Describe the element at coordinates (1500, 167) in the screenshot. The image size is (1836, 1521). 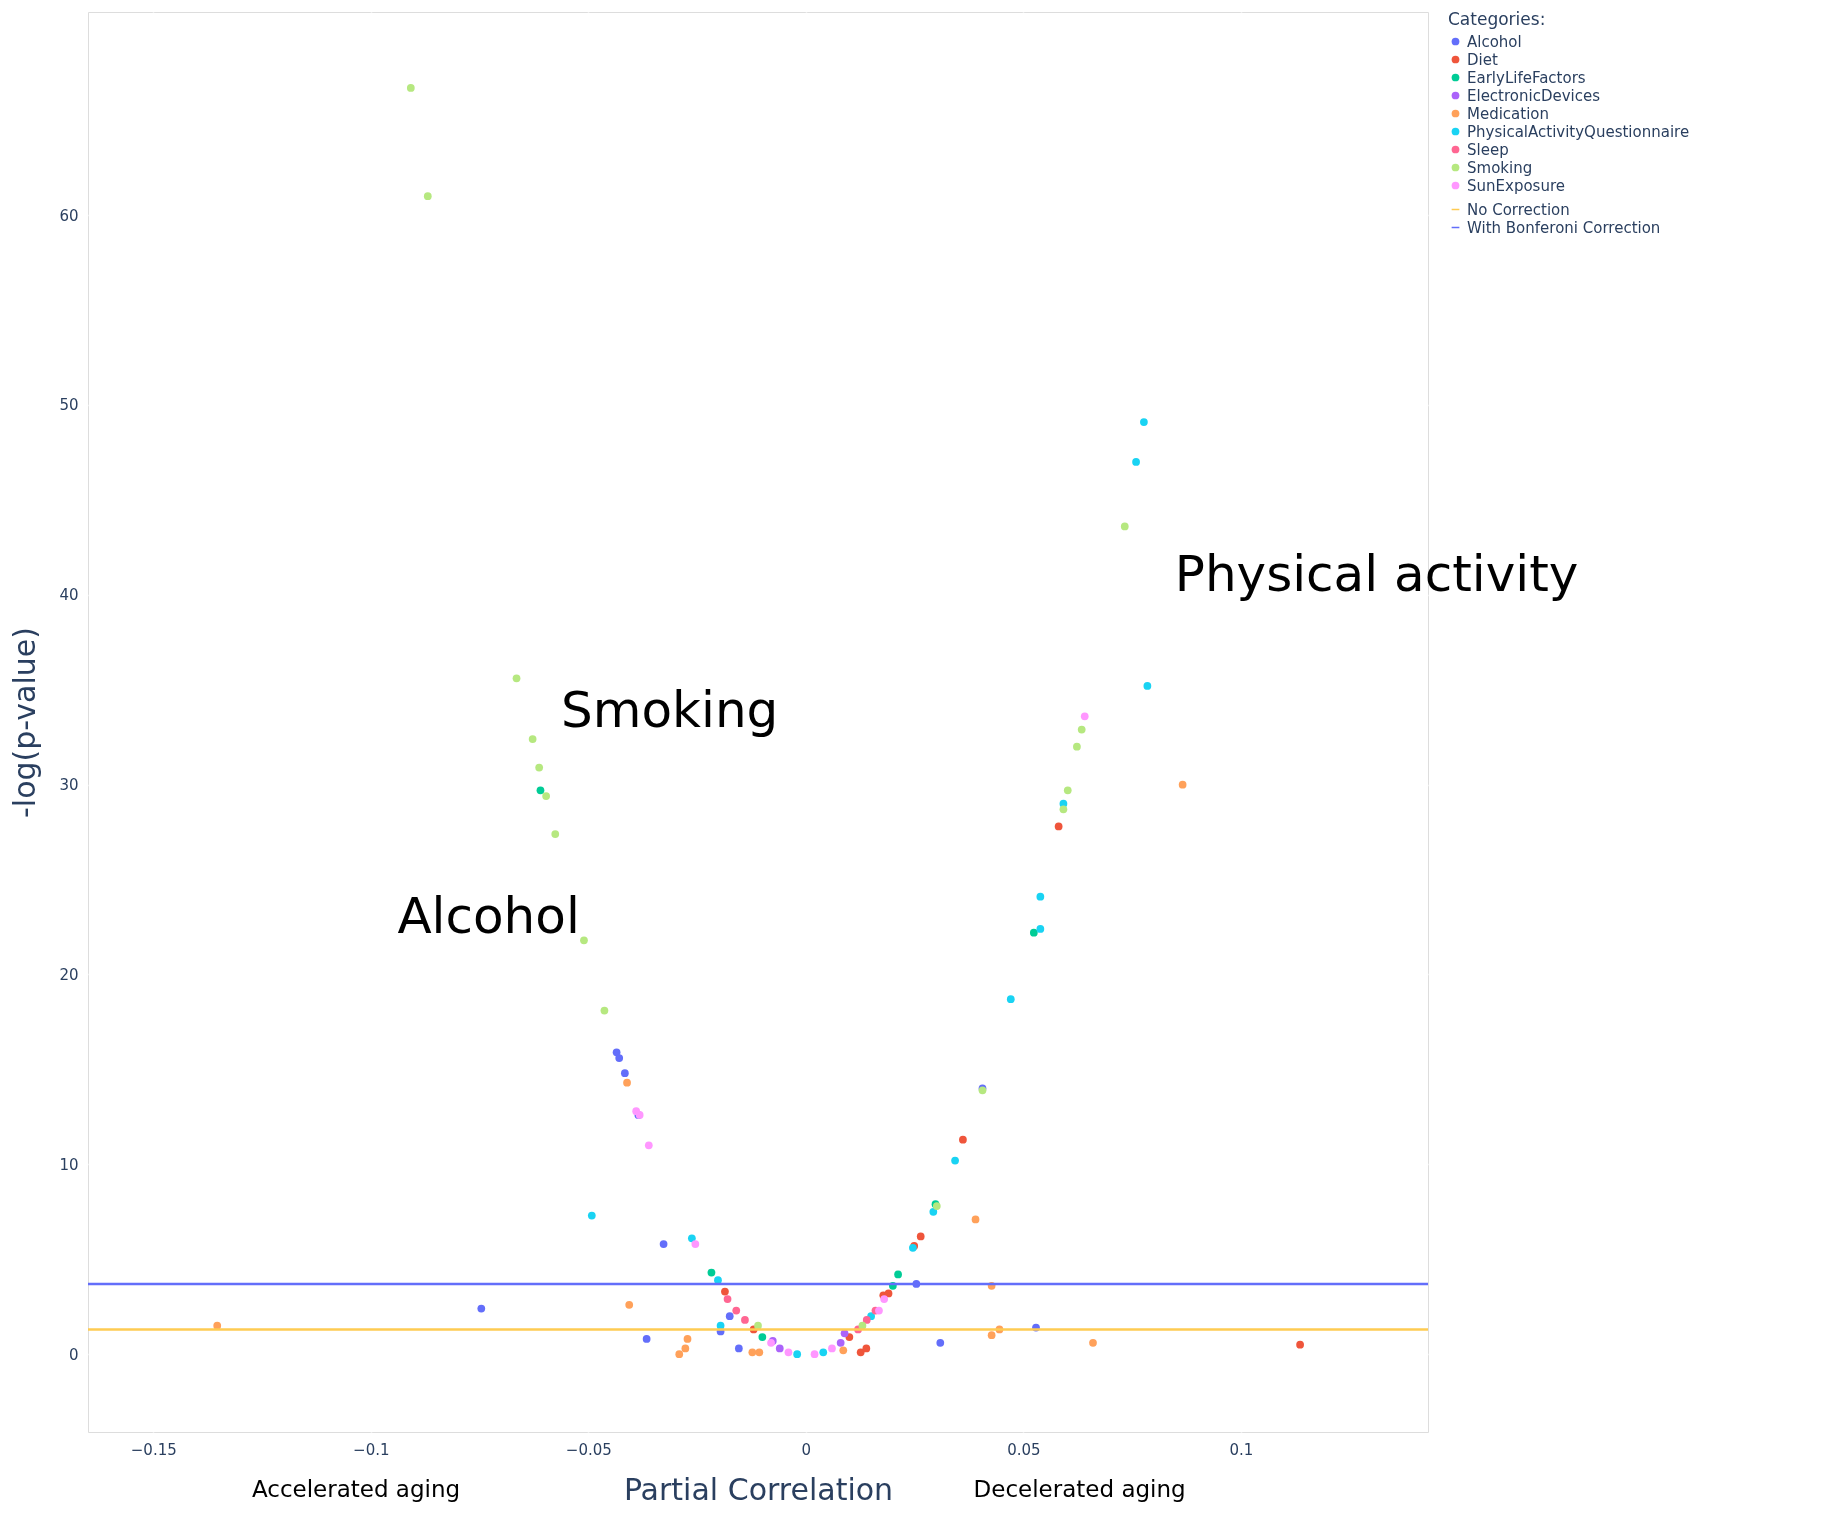
I see `legend-label: Smoking` at that location.